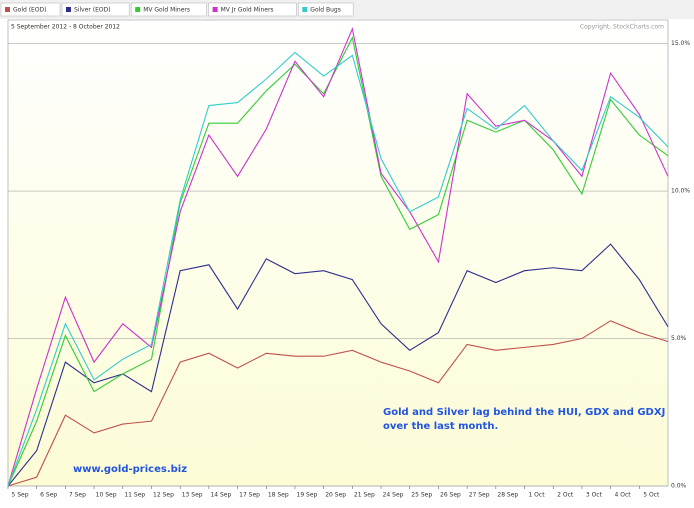 The image size is (694, 508). What do you see at coordinates (335, 495) in the screenshot?
I see `x-tick-label: 20 Sep` at bounding box center [335, 495].